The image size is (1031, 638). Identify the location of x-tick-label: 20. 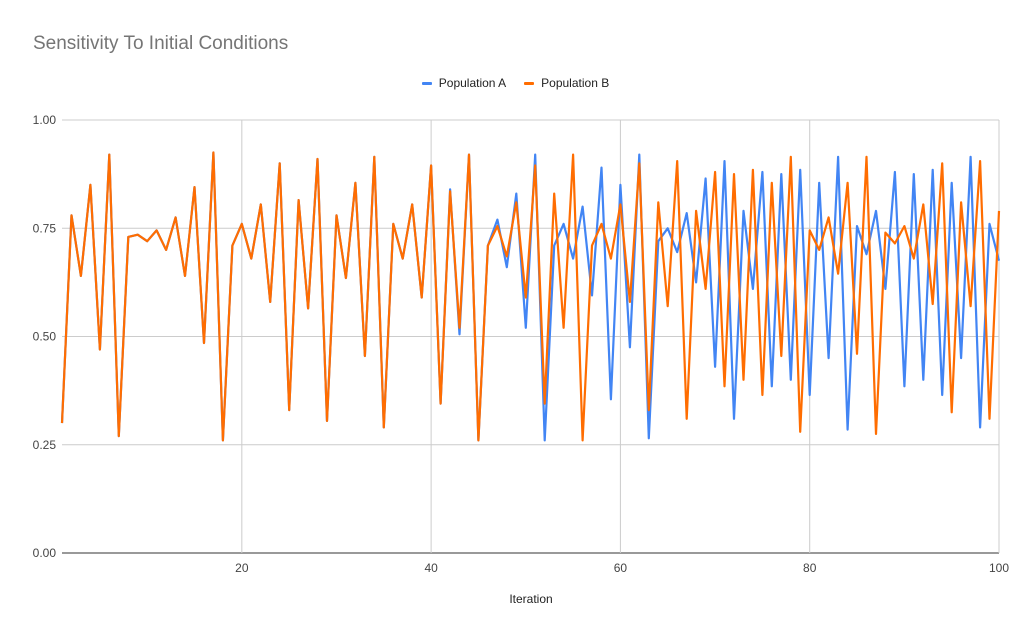
(242, 568).